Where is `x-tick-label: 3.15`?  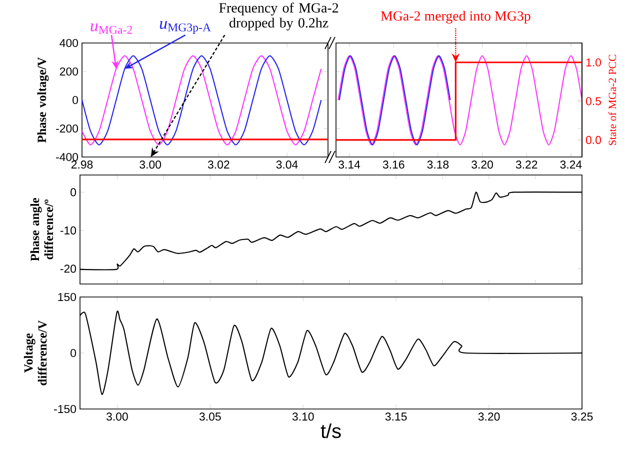
x-tick-label: 3.15 is located at coordinates (396, 416).